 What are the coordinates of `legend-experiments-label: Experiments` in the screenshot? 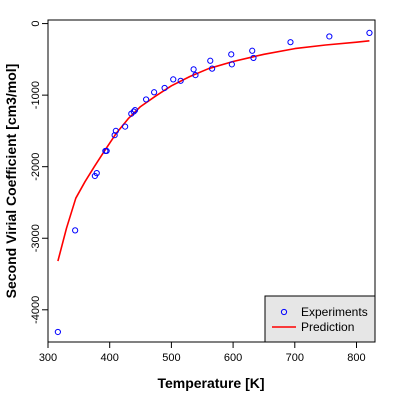 It's located at (334, 312).